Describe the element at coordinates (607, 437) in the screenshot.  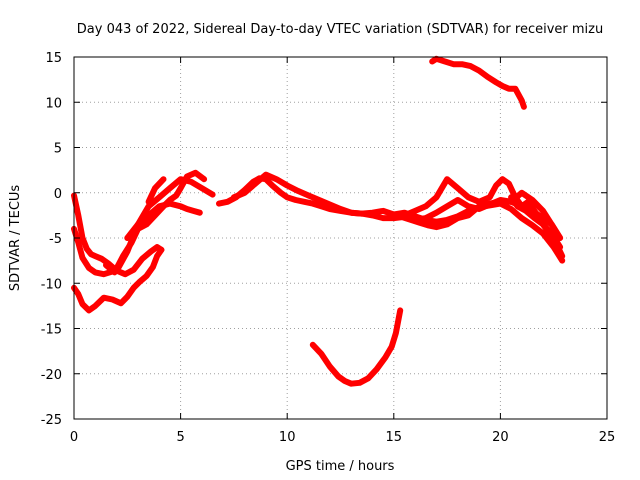
I see `x-tick-label: 25` at that location.